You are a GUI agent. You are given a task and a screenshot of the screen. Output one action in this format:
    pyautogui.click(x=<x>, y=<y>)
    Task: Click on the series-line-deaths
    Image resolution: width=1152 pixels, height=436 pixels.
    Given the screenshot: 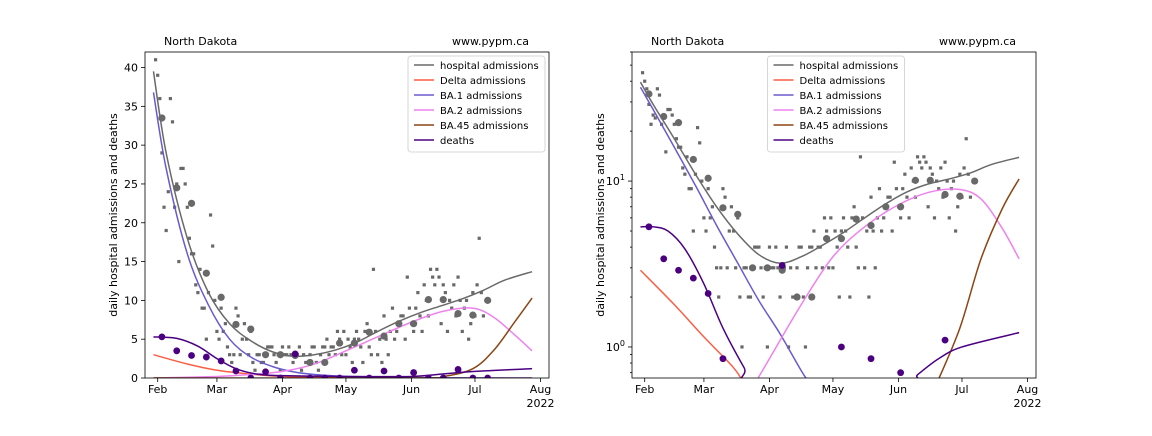 What is the action you would take?
    pyautogui.click(x=830, y=301)
    